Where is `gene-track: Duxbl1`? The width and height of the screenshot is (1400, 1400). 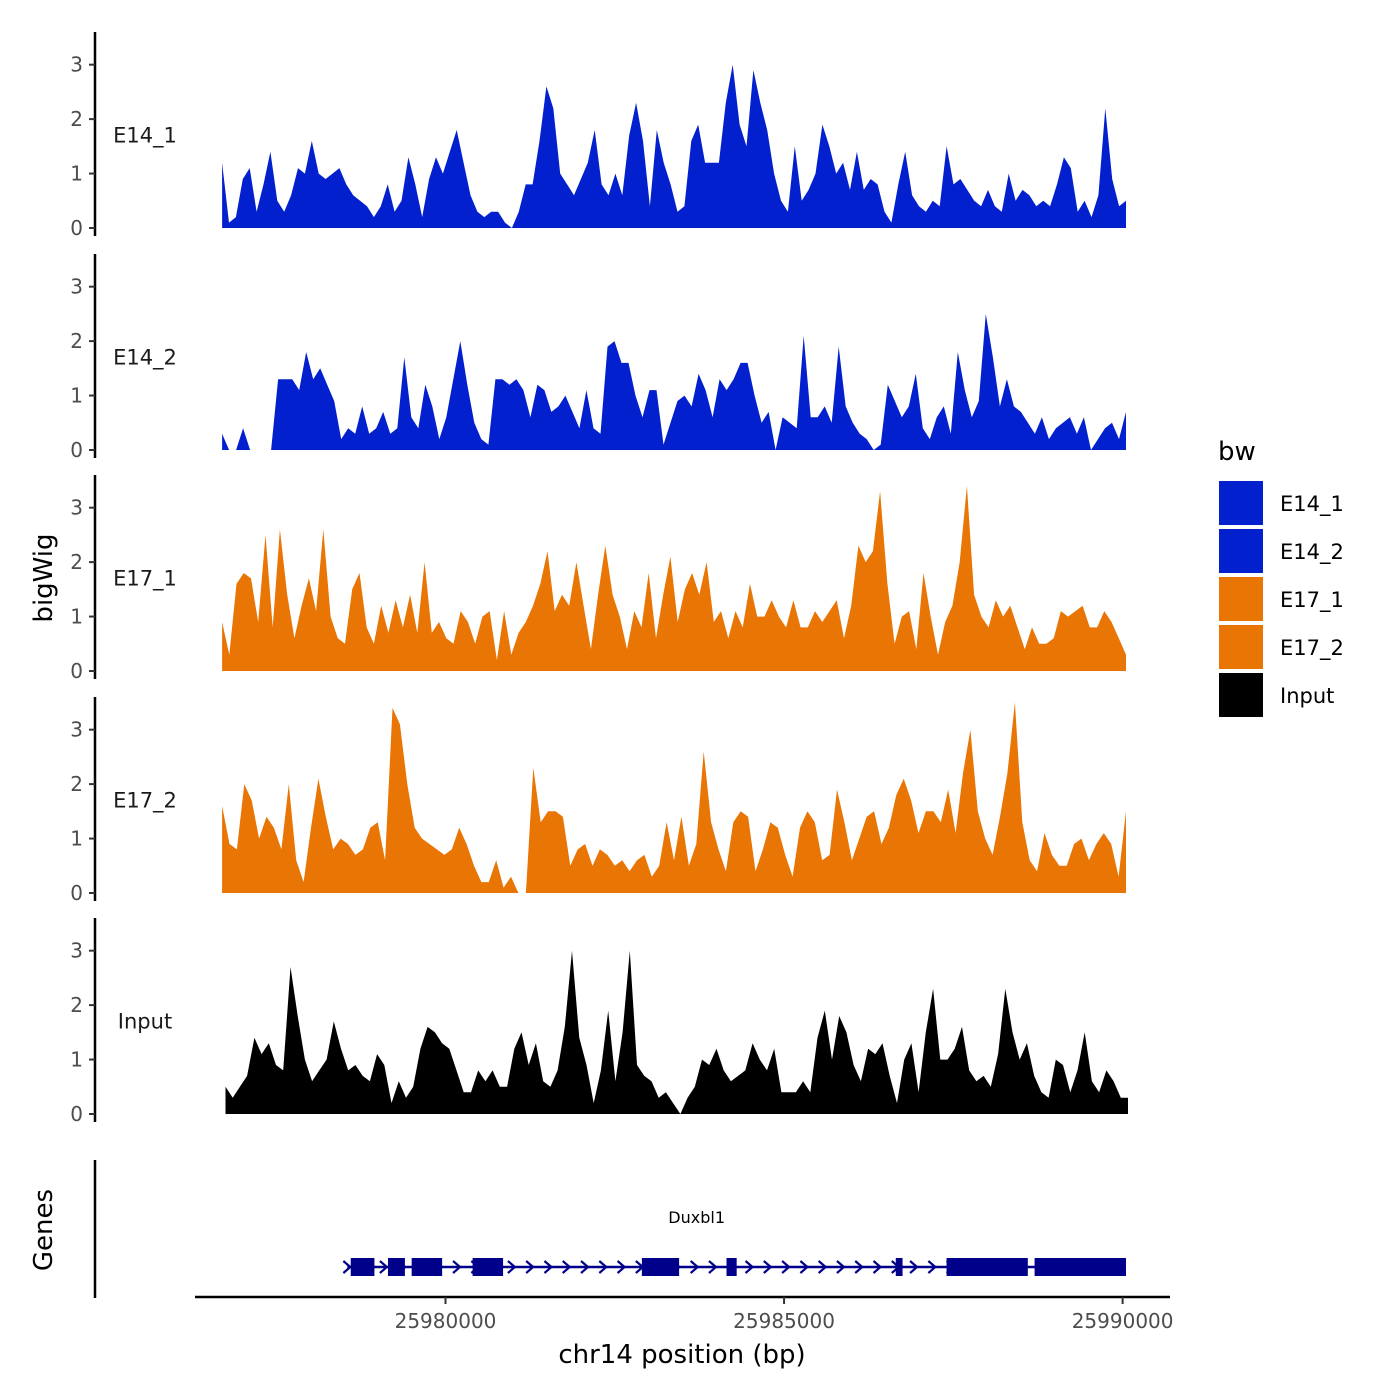
gene-track: Duxbl1 is located at coordinates (609, 1229).